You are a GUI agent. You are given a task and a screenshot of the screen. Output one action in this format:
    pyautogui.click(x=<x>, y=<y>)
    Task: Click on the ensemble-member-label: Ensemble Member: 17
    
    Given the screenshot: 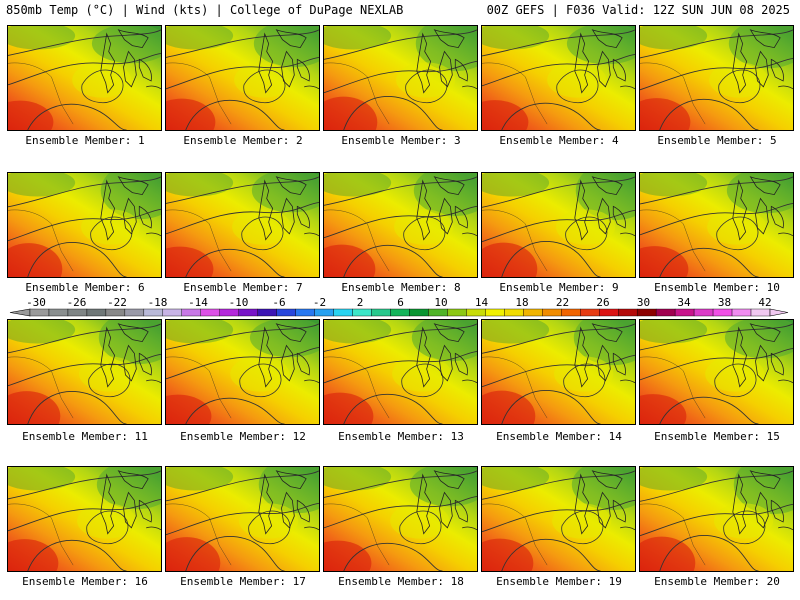 What is the action you would take?
    pyautogui.click(x=243, y=581)
    